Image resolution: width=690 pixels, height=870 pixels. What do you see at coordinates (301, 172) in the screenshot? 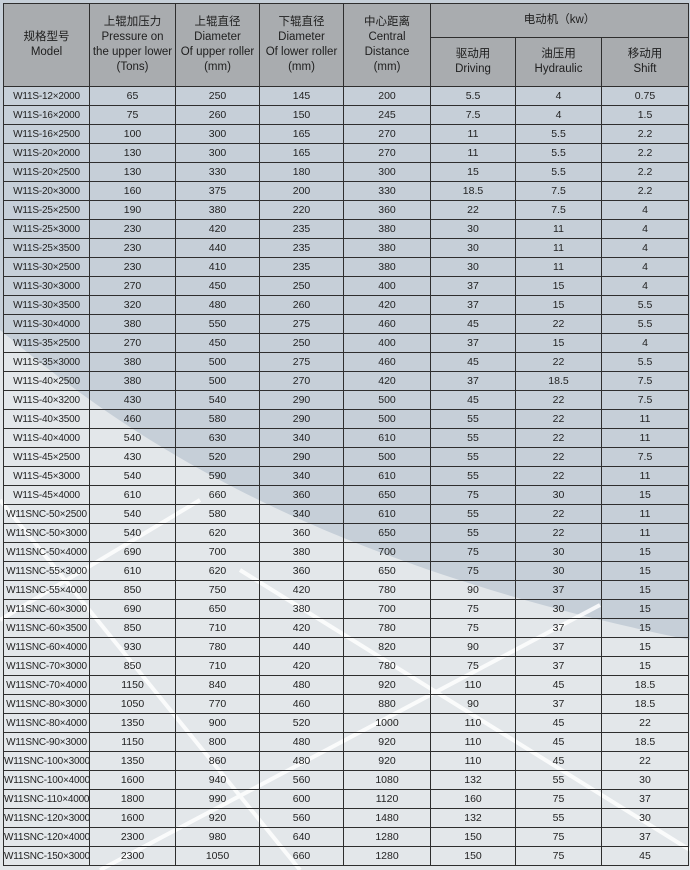
I see `cell-lower-roller-diameter: 180` at bounding box center [301, 172].